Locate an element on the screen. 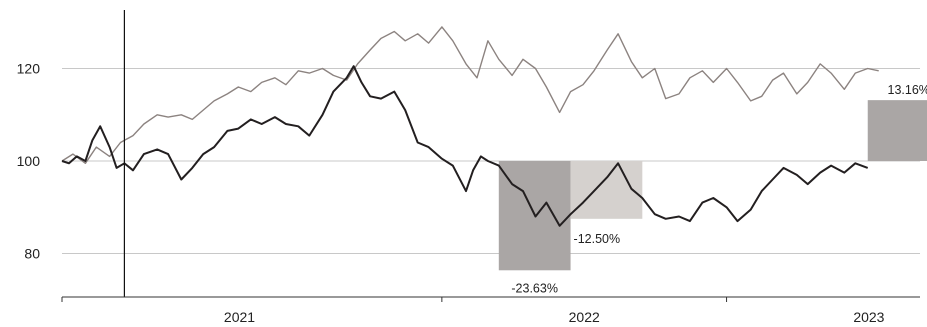  bar-label: 13.16% is located at coordinates (907, 90).